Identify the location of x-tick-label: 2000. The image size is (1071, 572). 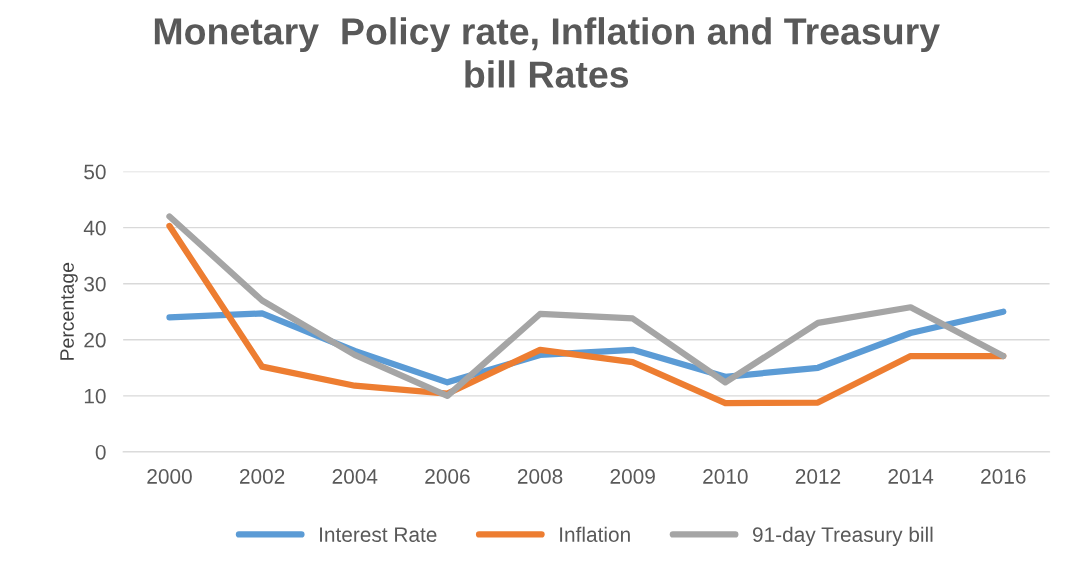
(169, 476).